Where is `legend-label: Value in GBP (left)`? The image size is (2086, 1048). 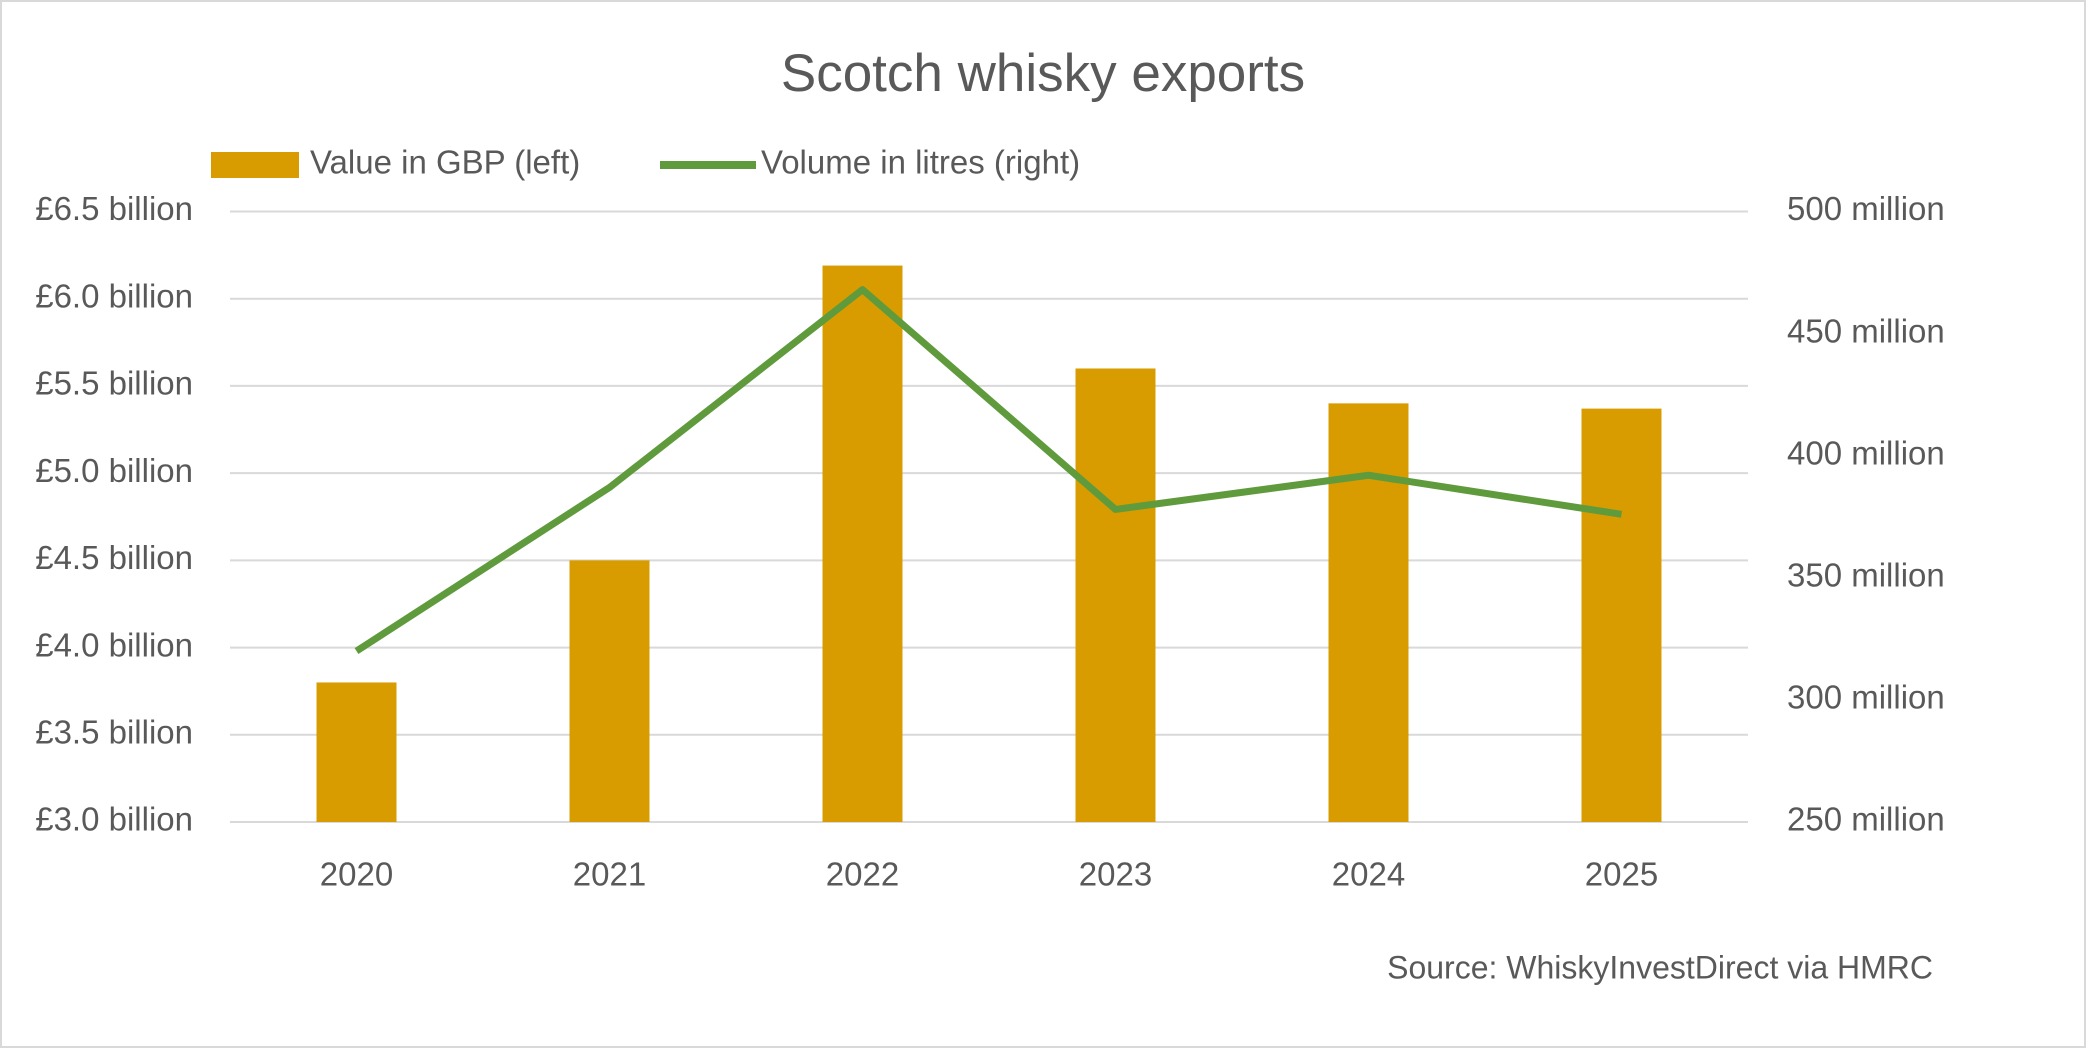
legend-label: Value in GBP (left) is located at coordinates (445, 162).